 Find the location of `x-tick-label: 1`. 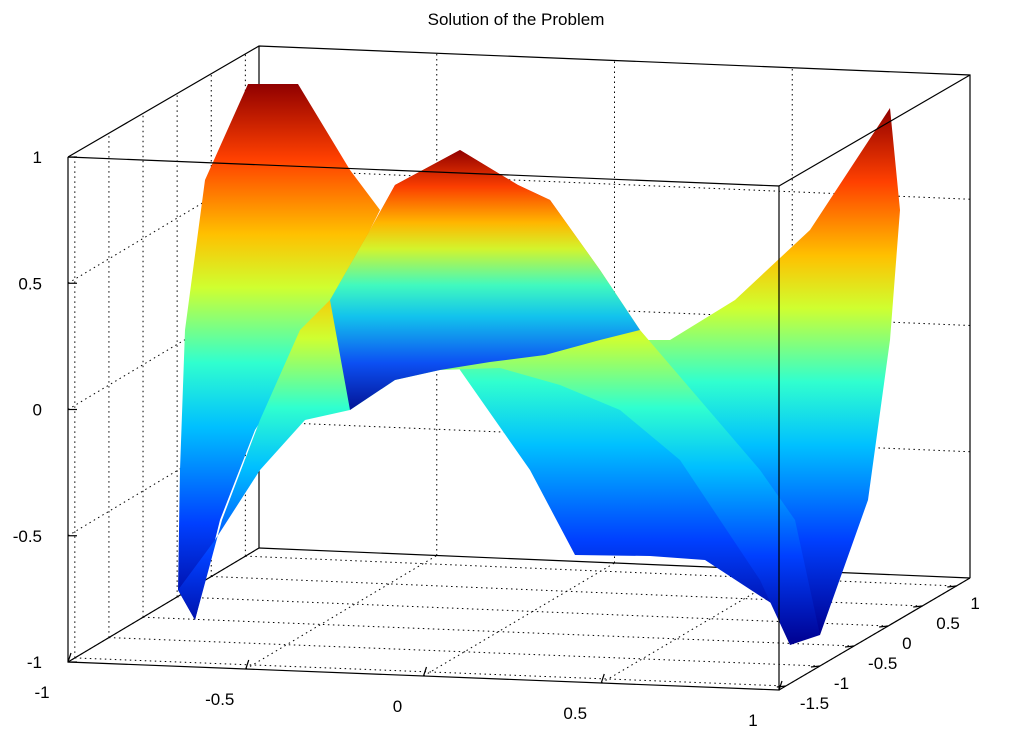

x-tick-label: 1 is located at coordinates (752, 720).